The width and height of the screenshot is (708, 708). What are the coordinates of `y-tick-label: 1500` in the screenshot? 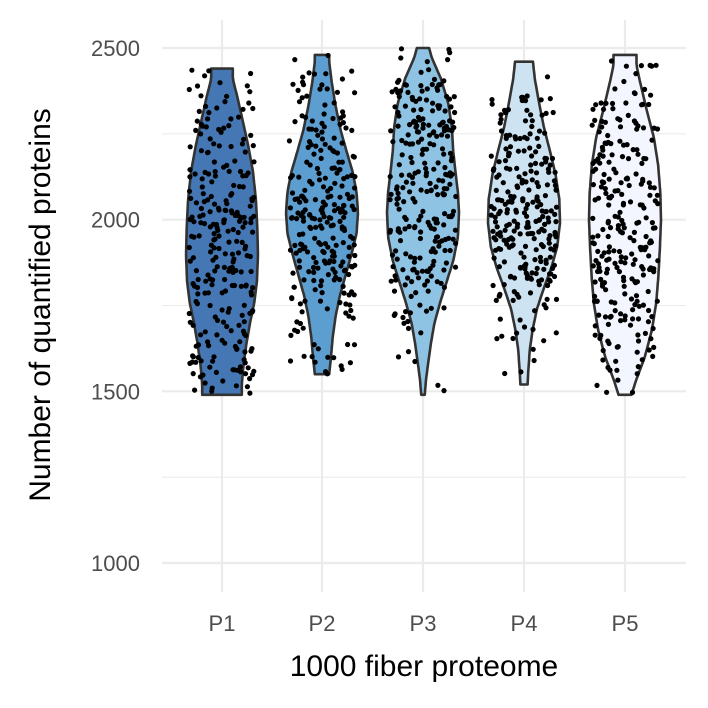 It's located at (115, 391).